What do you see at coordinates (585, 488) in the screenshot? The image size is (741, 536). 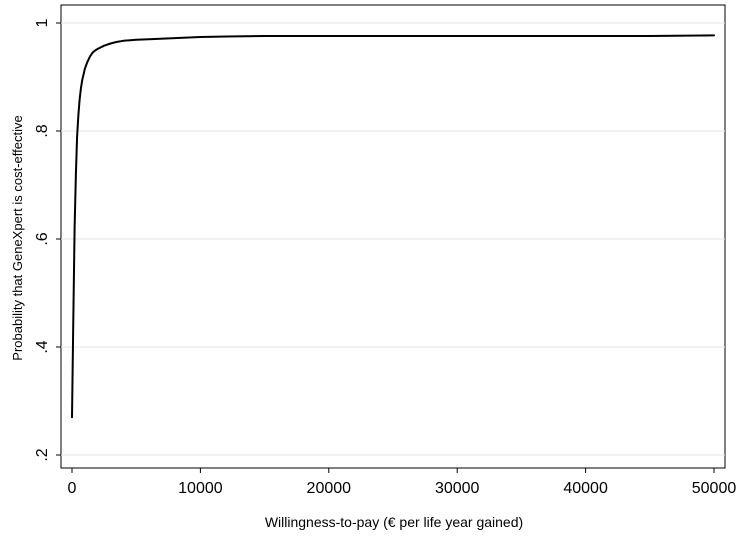 I see `x-tick-label-4: 40000` at bounding box center [585, 488].